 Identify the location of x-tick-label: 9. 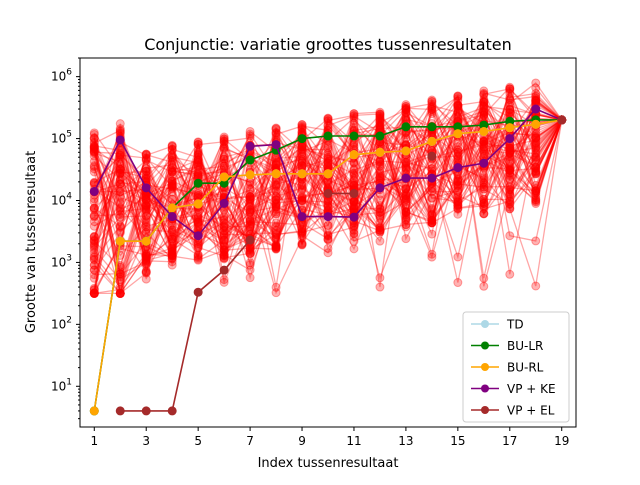
(302, 441).